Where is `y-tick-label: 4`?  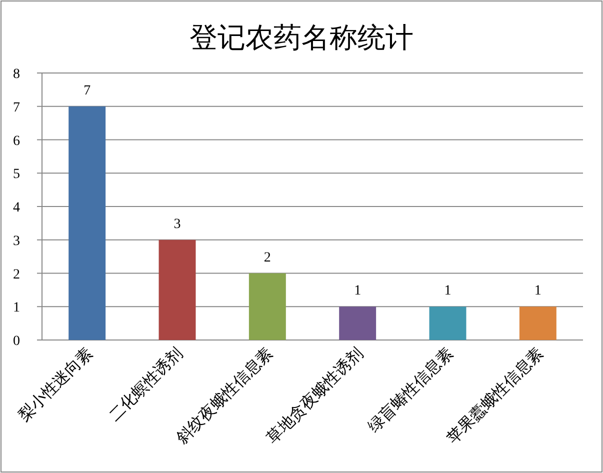
y-tick-label: 4 is located at coordinates (16, 208).